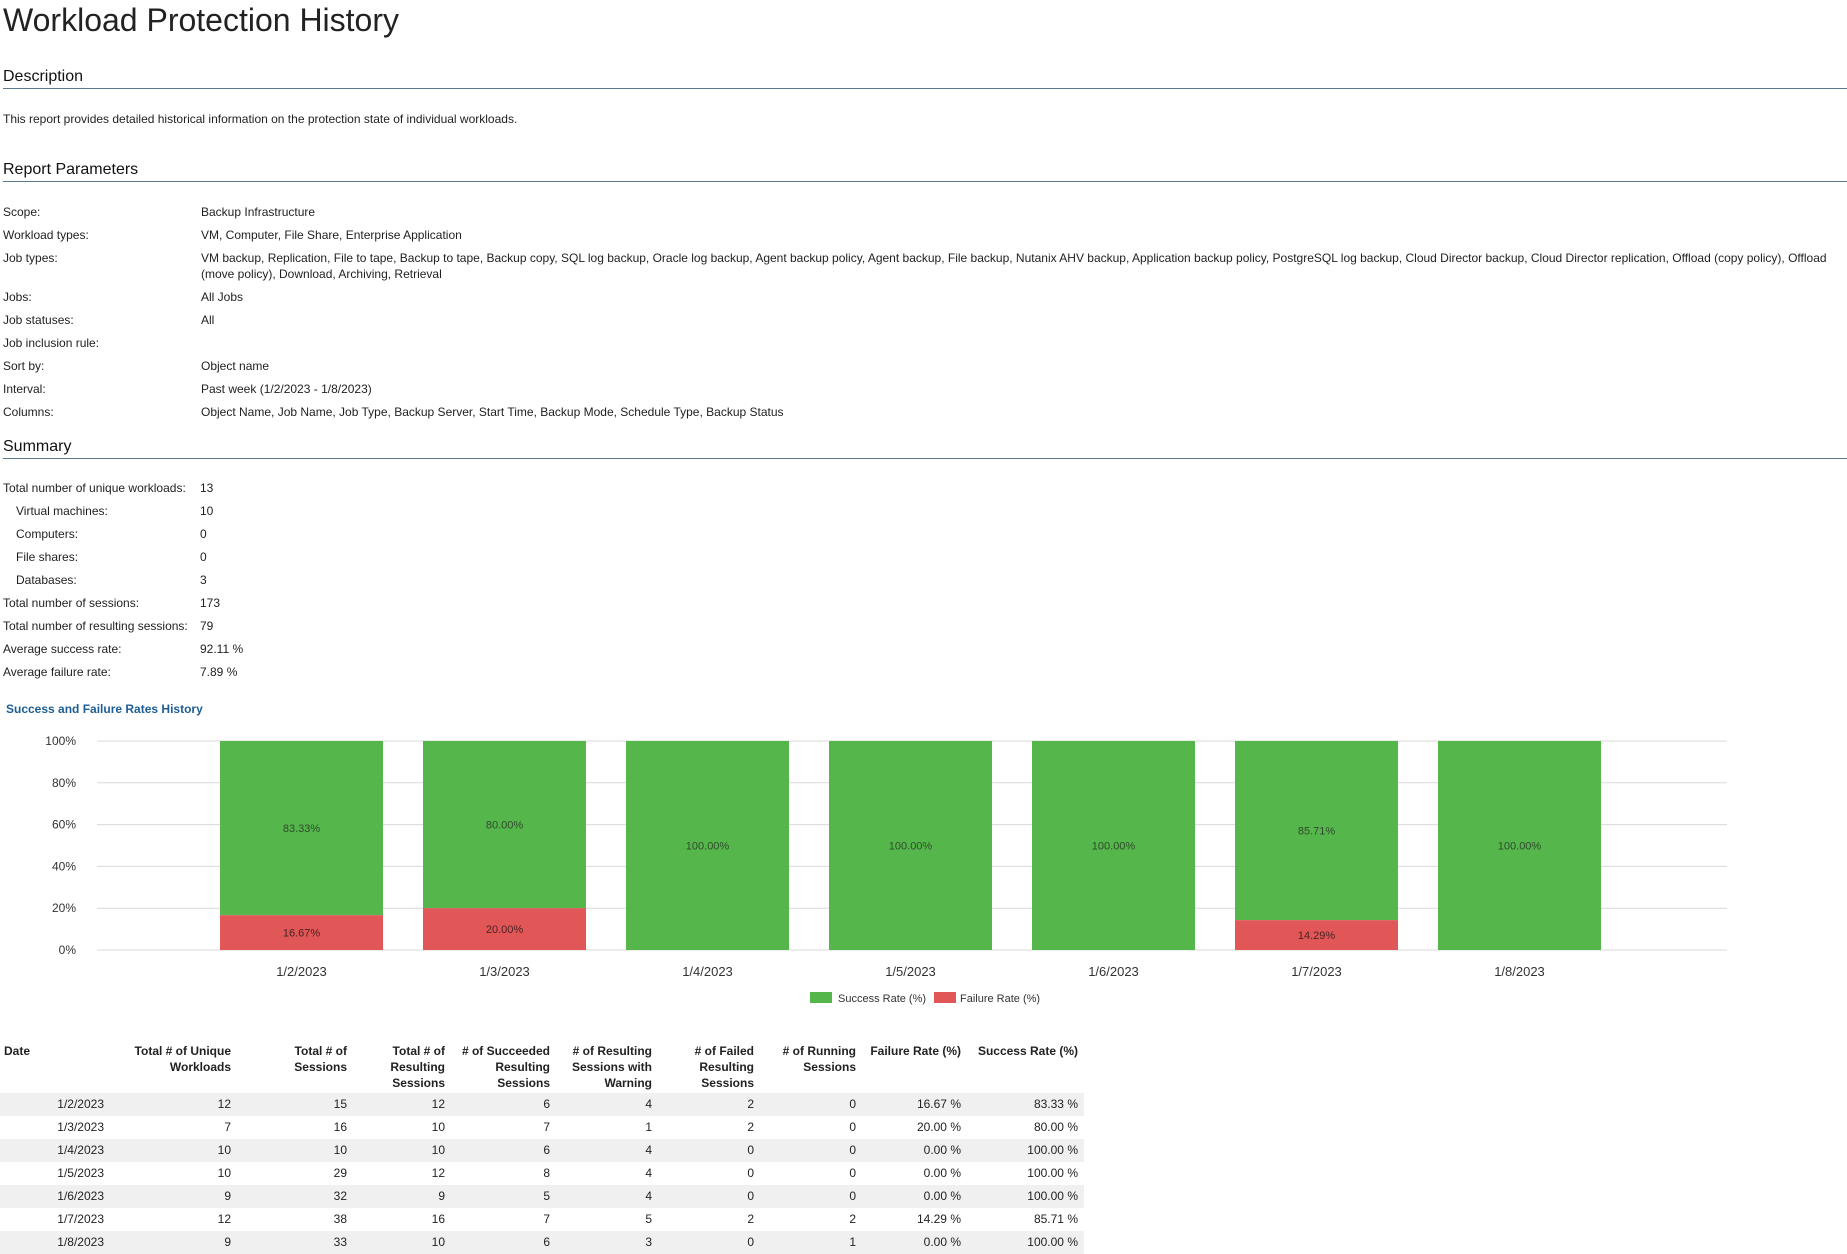 Image resolution: width=1847 pixels, height=1254 pixels. I want to click on summary-label: Virtual machines:, so click(62, 511).